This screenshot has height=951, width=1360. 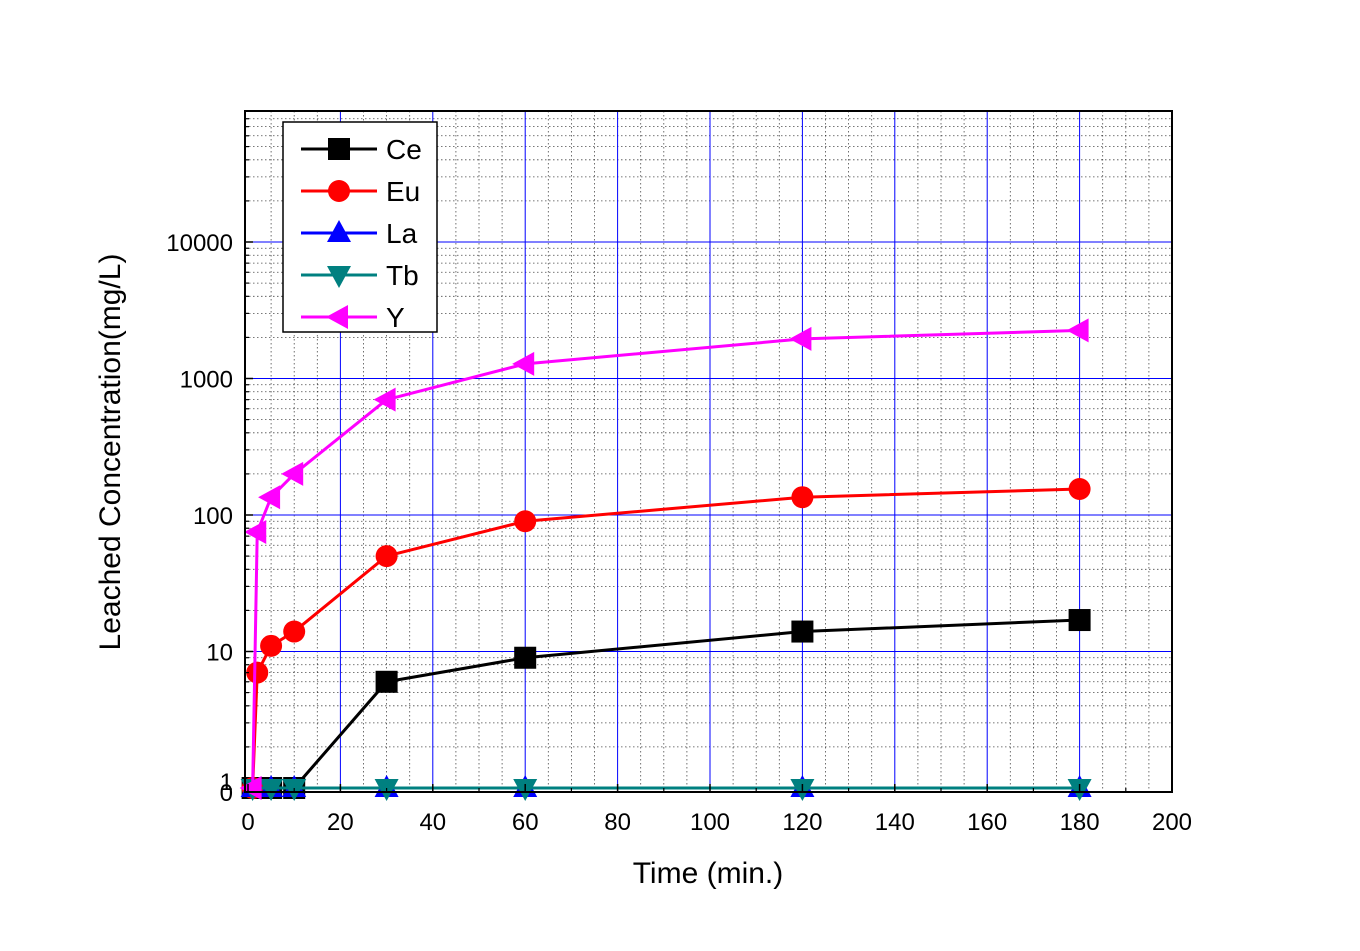 What do you see at coordinates (339, 149) in the screenshot?
I see `legend-marker-ce` at bounding box center [339, 149].